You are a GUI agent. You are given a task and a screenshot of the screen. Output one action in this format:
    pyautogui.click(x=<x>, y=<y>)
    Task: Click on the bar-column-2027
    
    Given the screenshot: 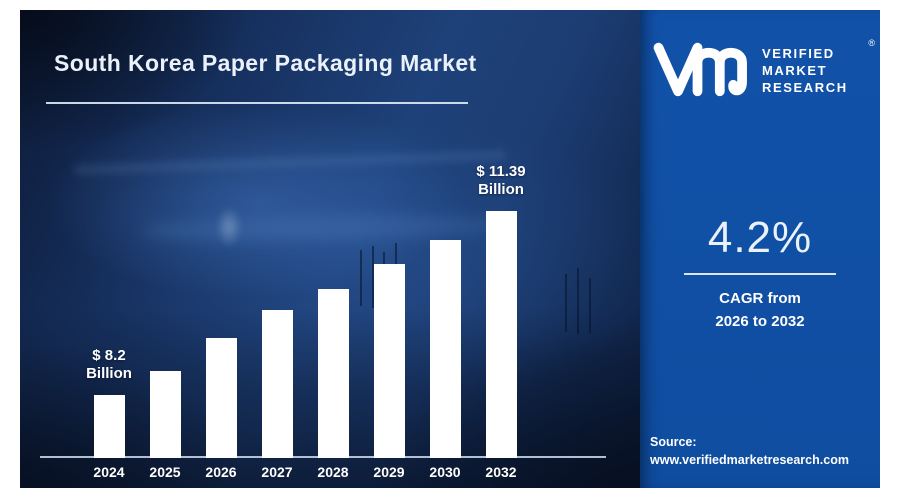 What is the action you would take?
    pyautogui.click(x=277, y=384)
    